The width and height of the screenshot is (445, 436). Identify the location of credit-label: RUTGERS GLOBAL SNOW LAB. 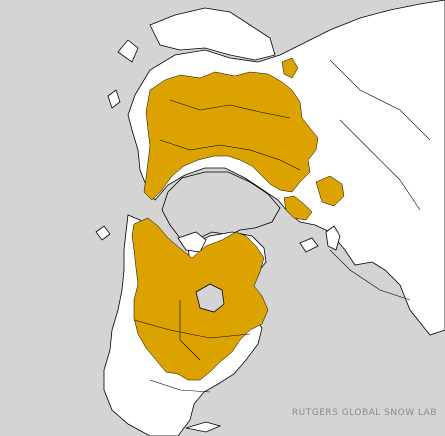
(364, 413).